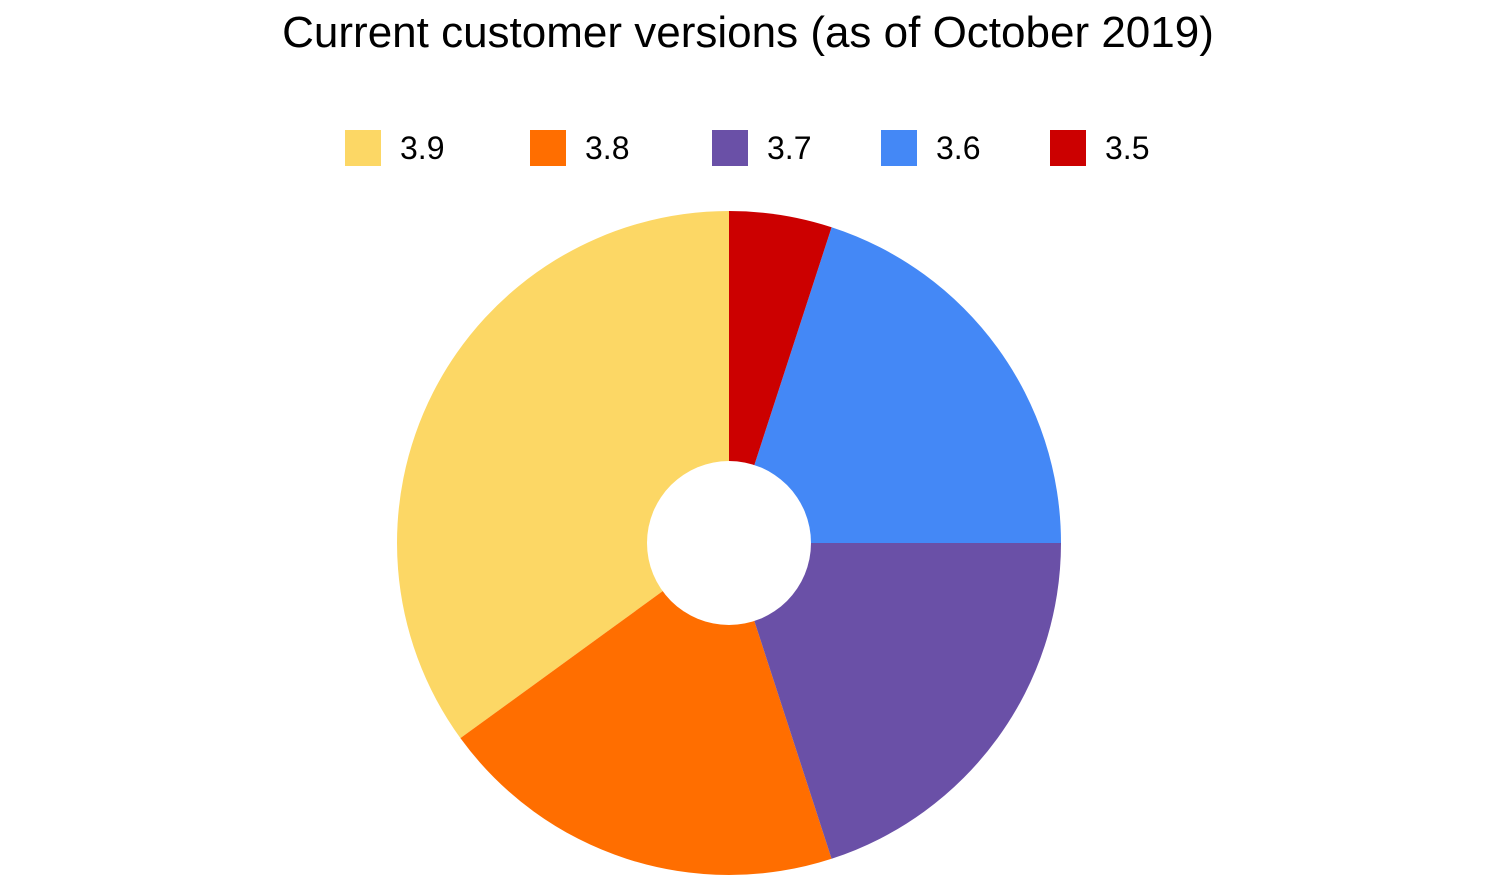 The image size is (1510, 890). I want to click on legend-label-3-9: 3.9, so click(422, 148).